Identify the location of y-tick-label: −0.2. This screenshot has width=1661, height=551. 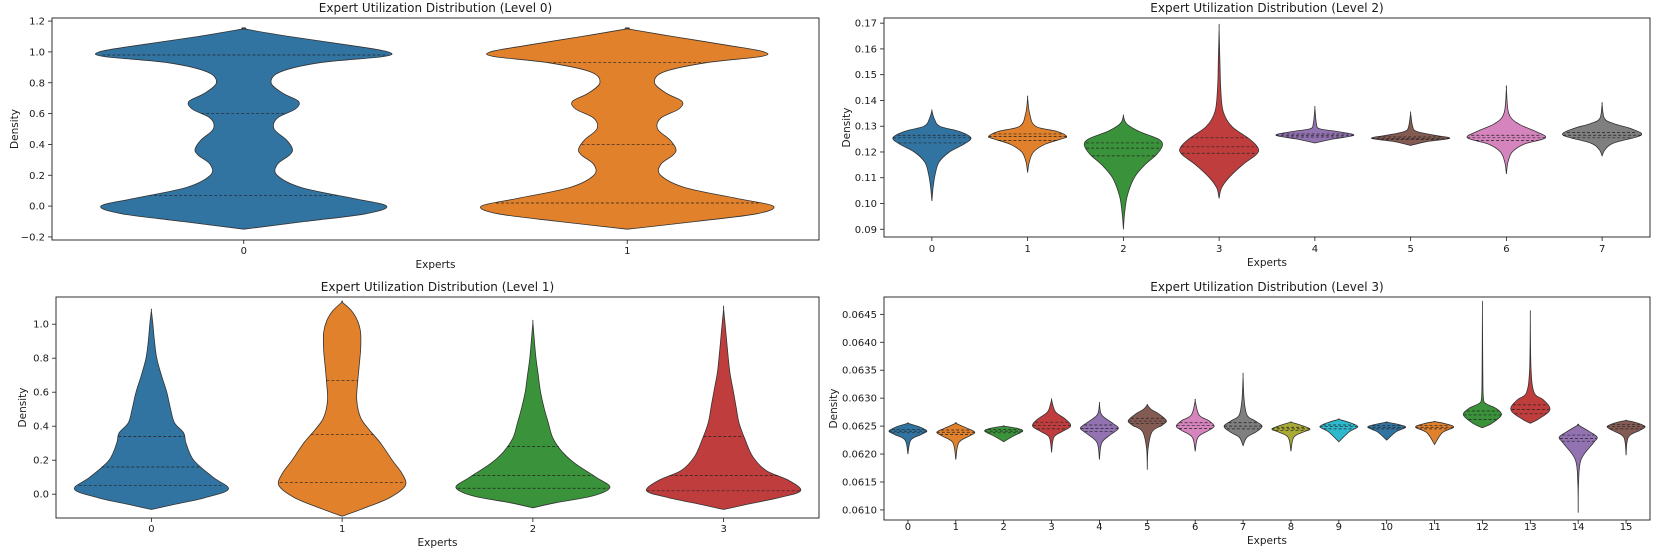
(33, 237).